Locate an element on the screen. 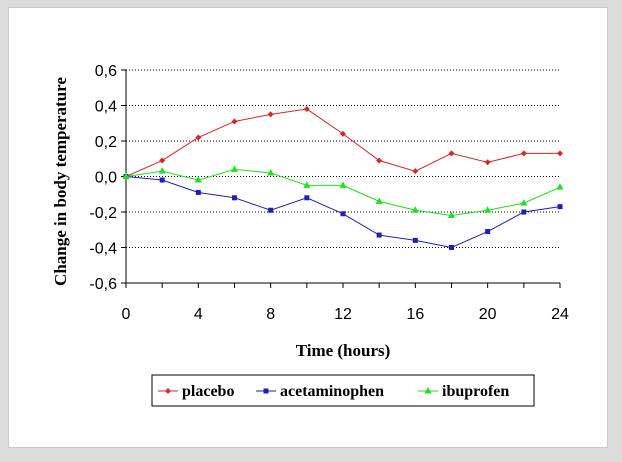 The image size is (622, 462). x-tick-label: 16 is located at coordinates (415, 314).